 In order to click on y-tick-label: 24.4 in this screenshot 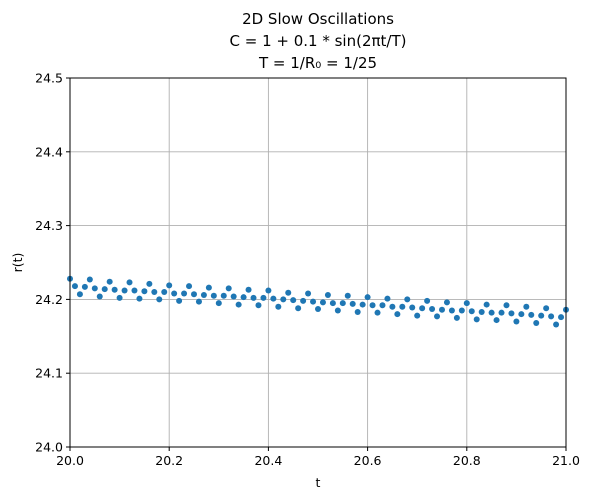, I will do `click(49, 151)`.